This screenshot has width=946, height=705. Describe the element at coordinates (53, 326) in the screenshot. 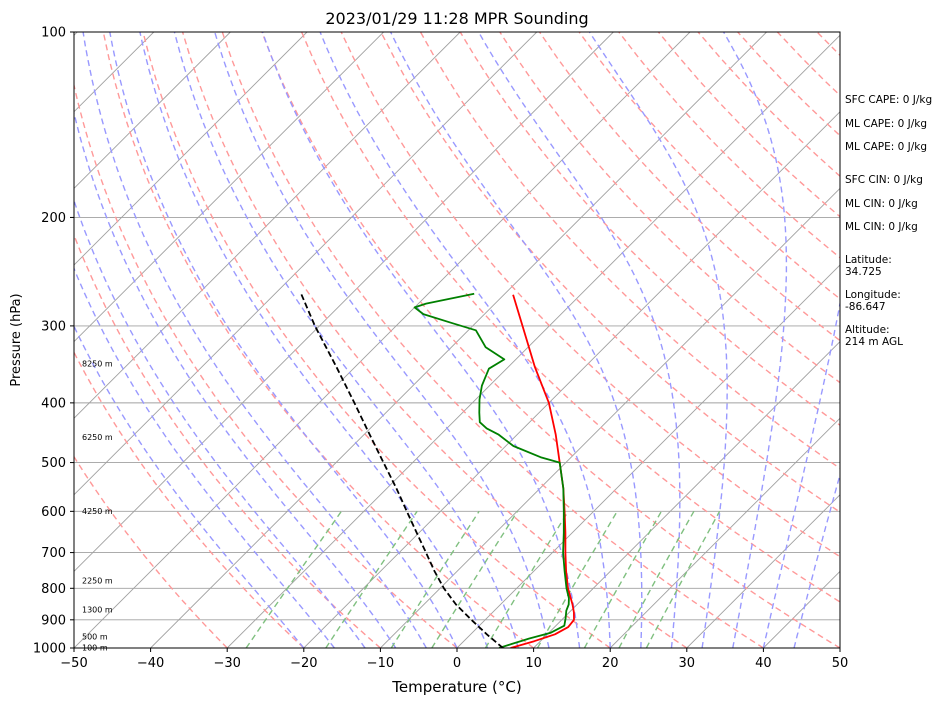

I see `y-tick-label: 300` at that location.